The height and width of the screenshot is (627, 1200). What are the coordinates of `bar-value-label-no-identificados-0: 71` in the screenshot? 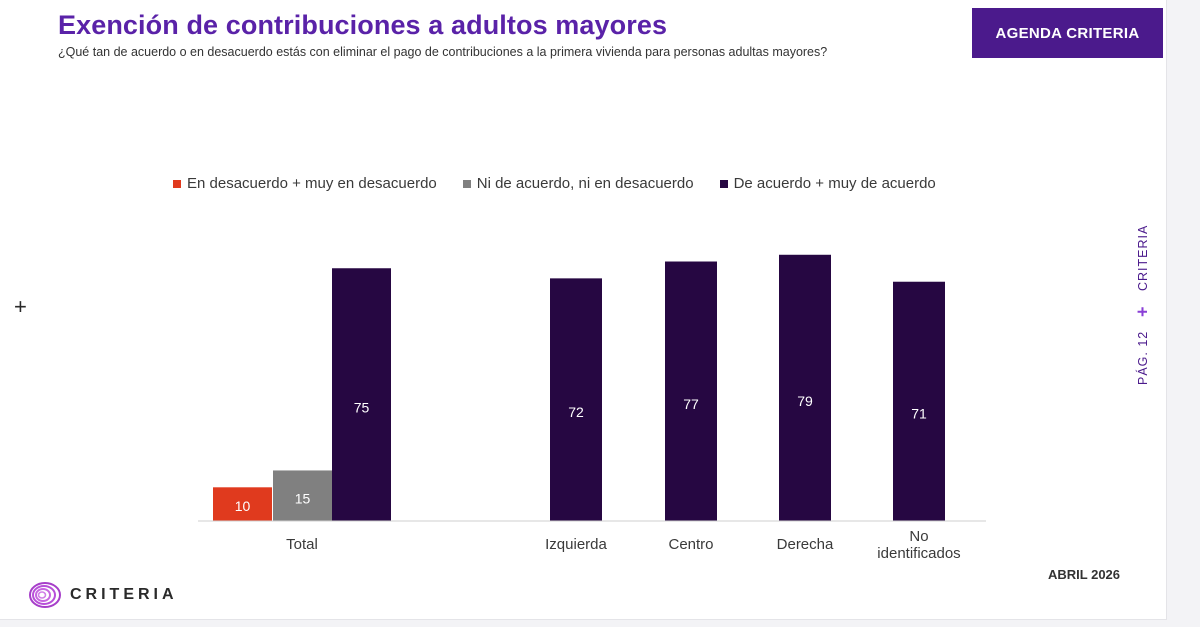 It's located at (919, 413).